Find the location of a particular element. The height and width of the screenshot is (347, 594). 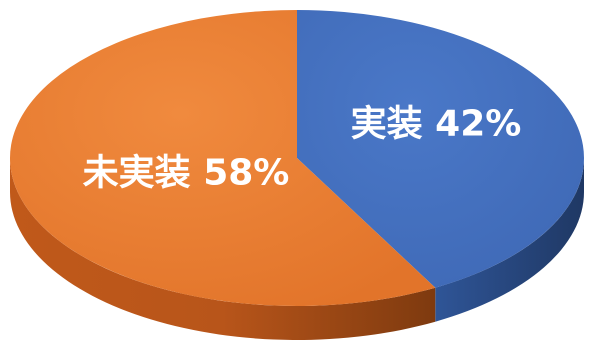

slice-label-implemented: 実装 42% is located at coordinates (436, 124).